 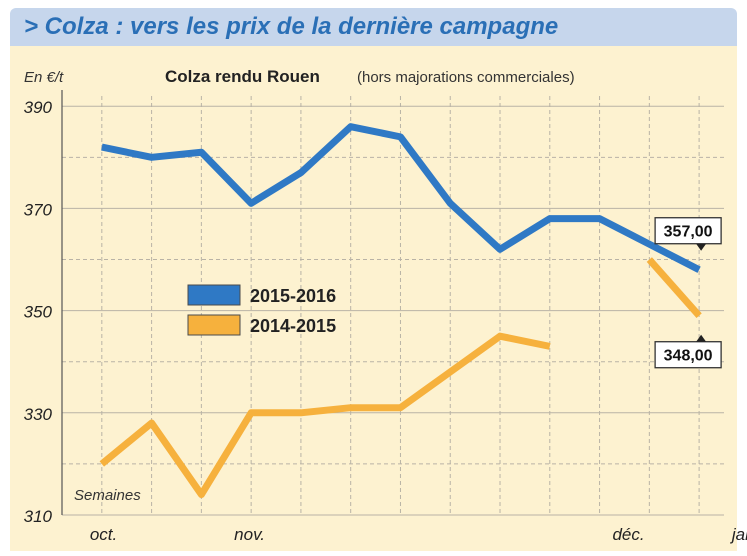 What do you see at coordinates (249, 534) in the screenshot?
I see `x-period-label: nov.` at bounding box center [249, 534].